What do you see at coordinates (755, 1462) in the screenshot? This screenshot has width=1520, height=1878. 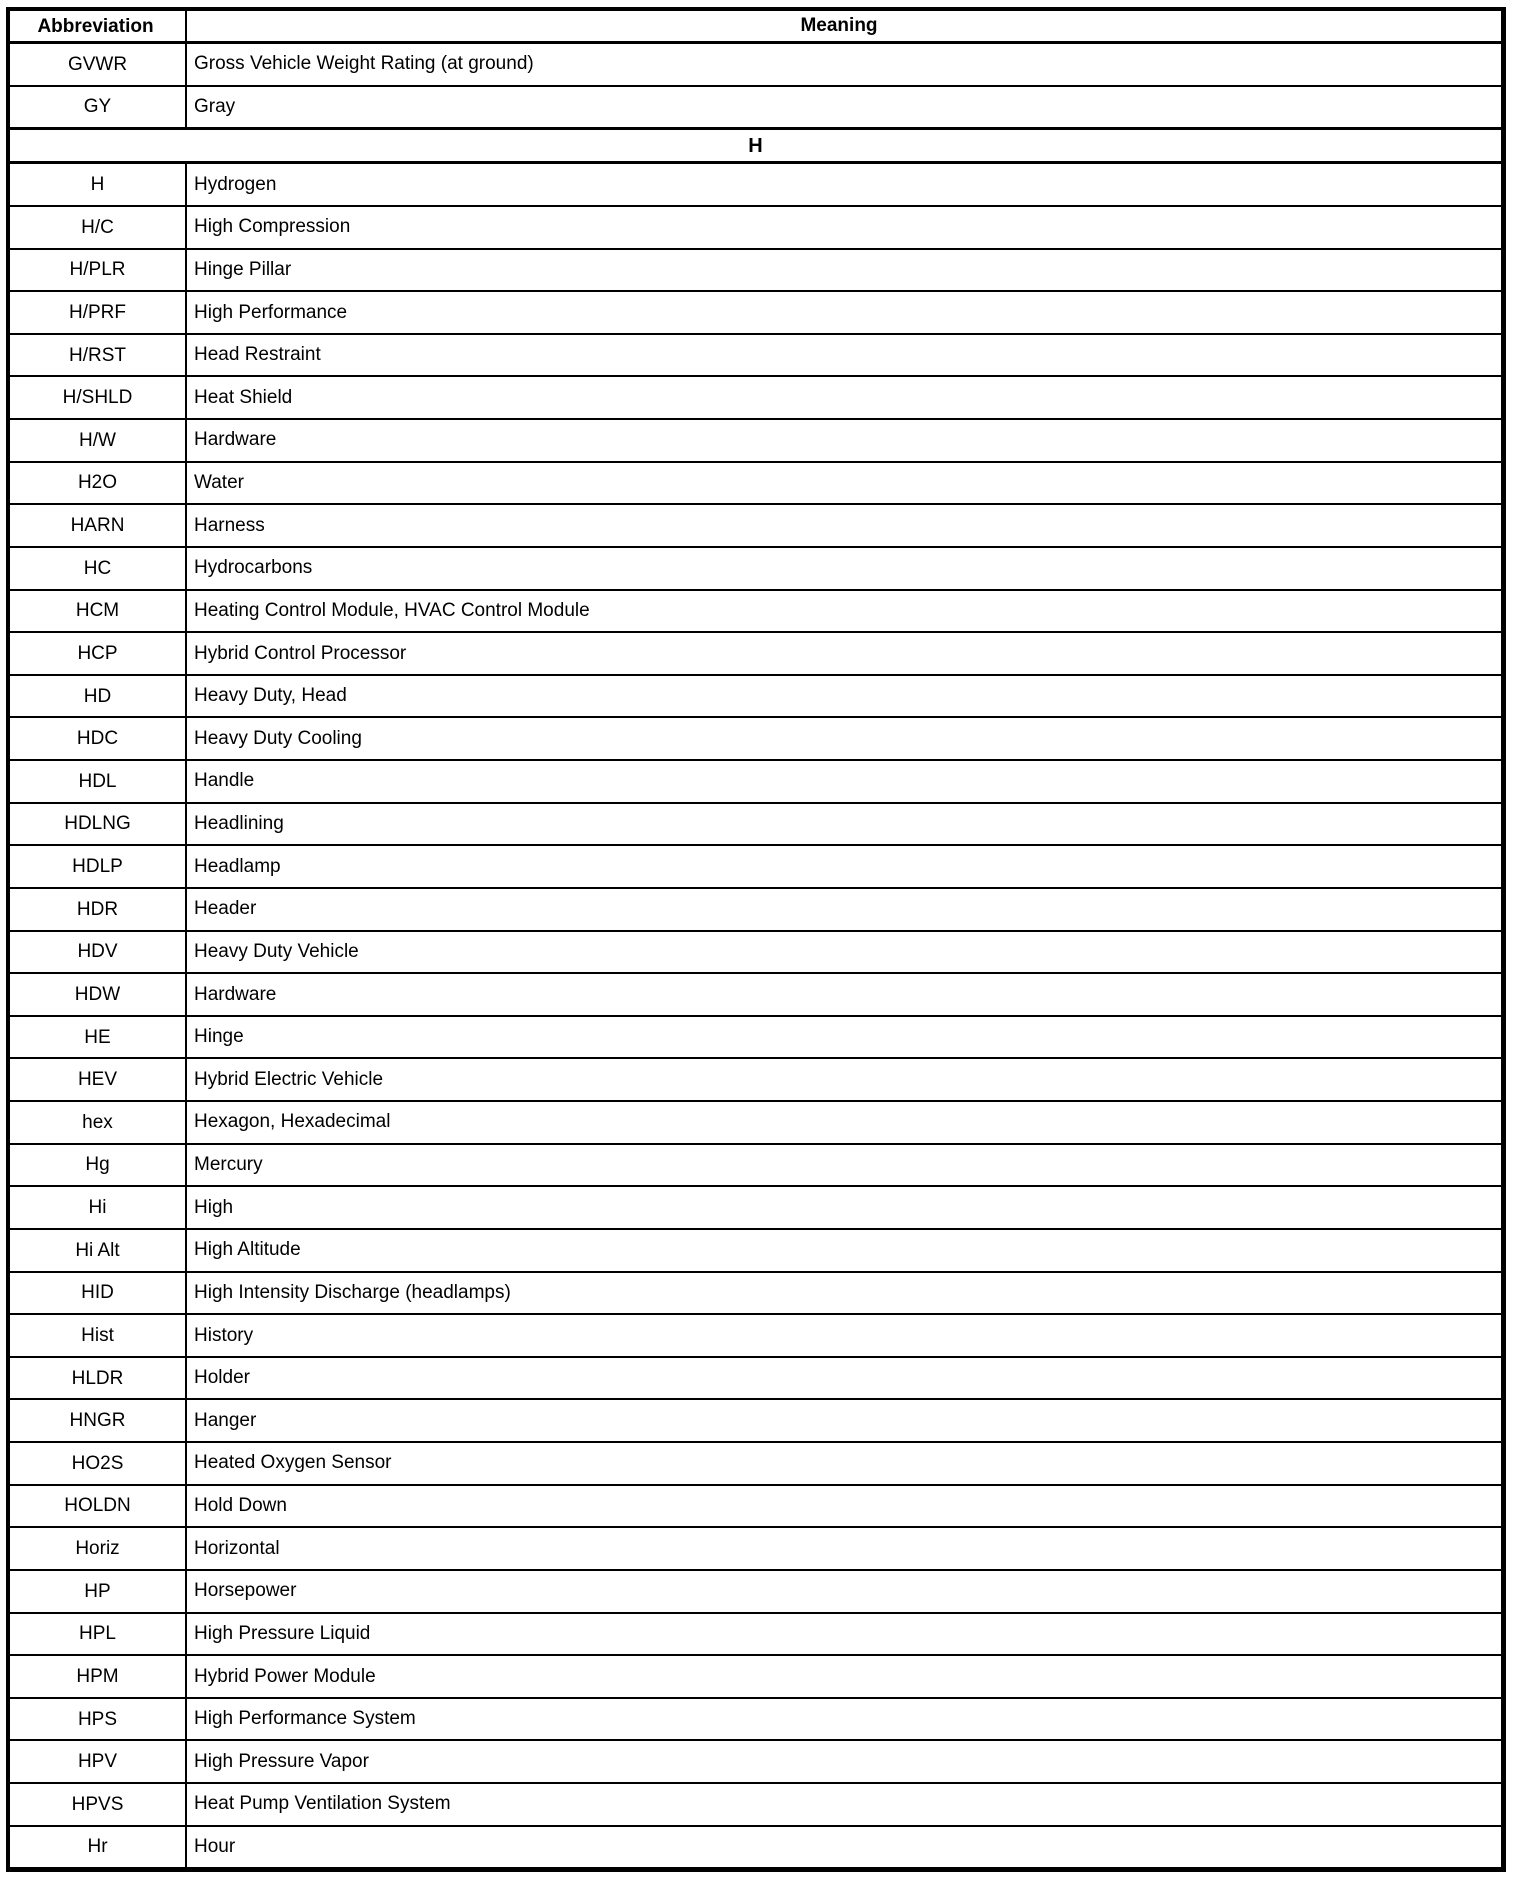 I see `table-row: HO2S Heated Oxygen Sensor` at bounding box center [755, 1462].